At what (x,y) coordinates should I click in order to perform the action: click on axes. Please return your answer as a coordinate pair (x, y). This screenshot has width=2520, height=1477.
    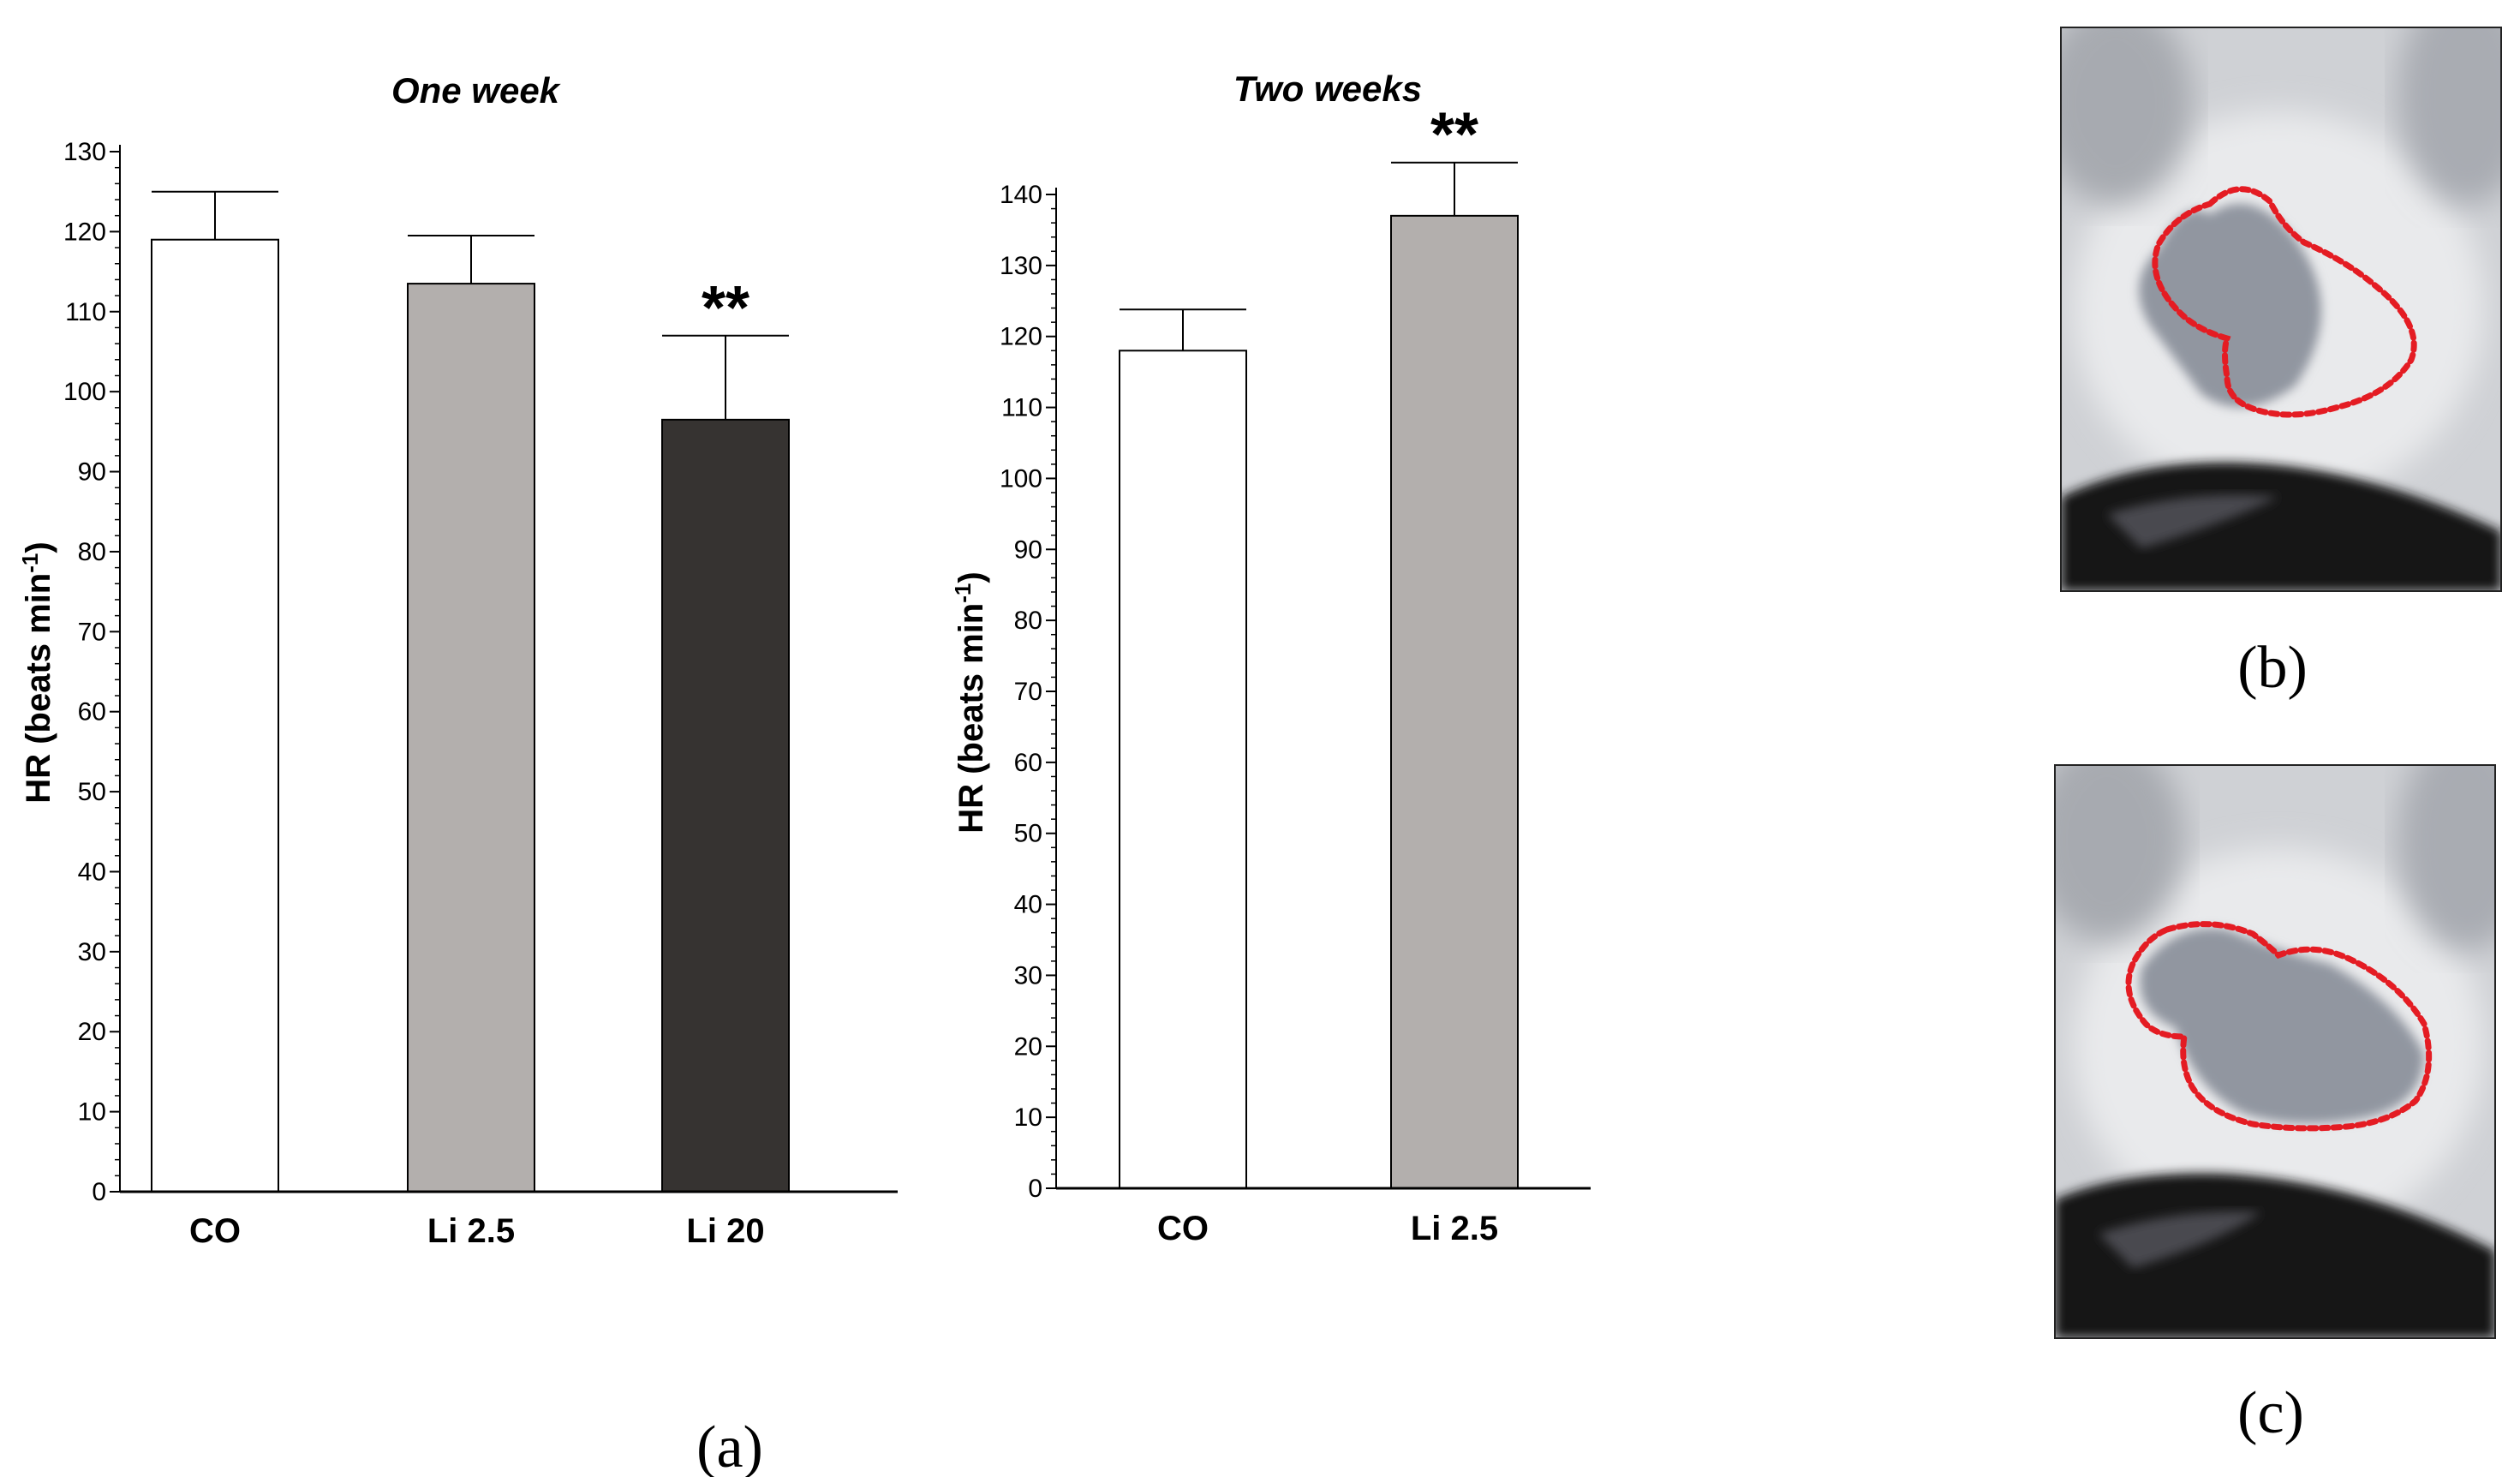
    Looking at the image, I should click on (1323, 689).